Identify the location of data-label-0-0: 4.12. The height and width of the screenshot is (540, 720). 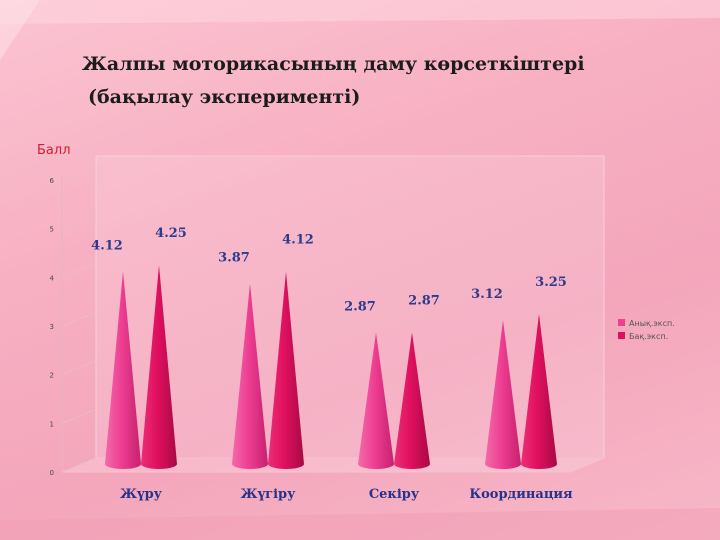
(107, 245).